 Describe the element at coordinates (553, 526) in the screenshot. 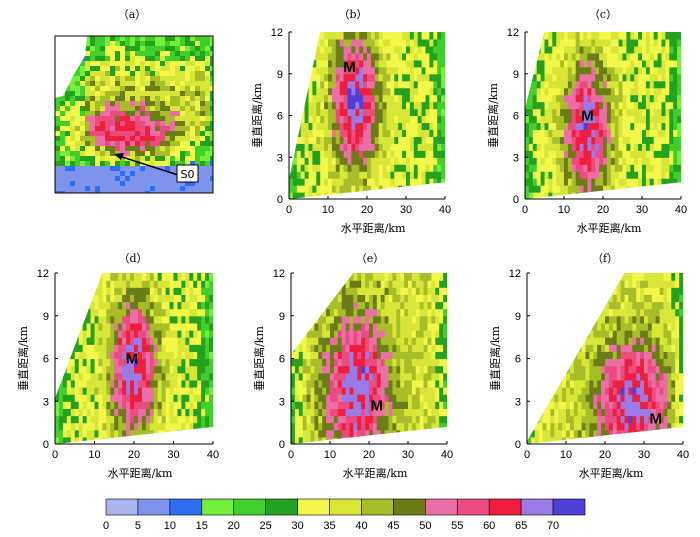

I see `colorbar-tick-label: 70` at that location.